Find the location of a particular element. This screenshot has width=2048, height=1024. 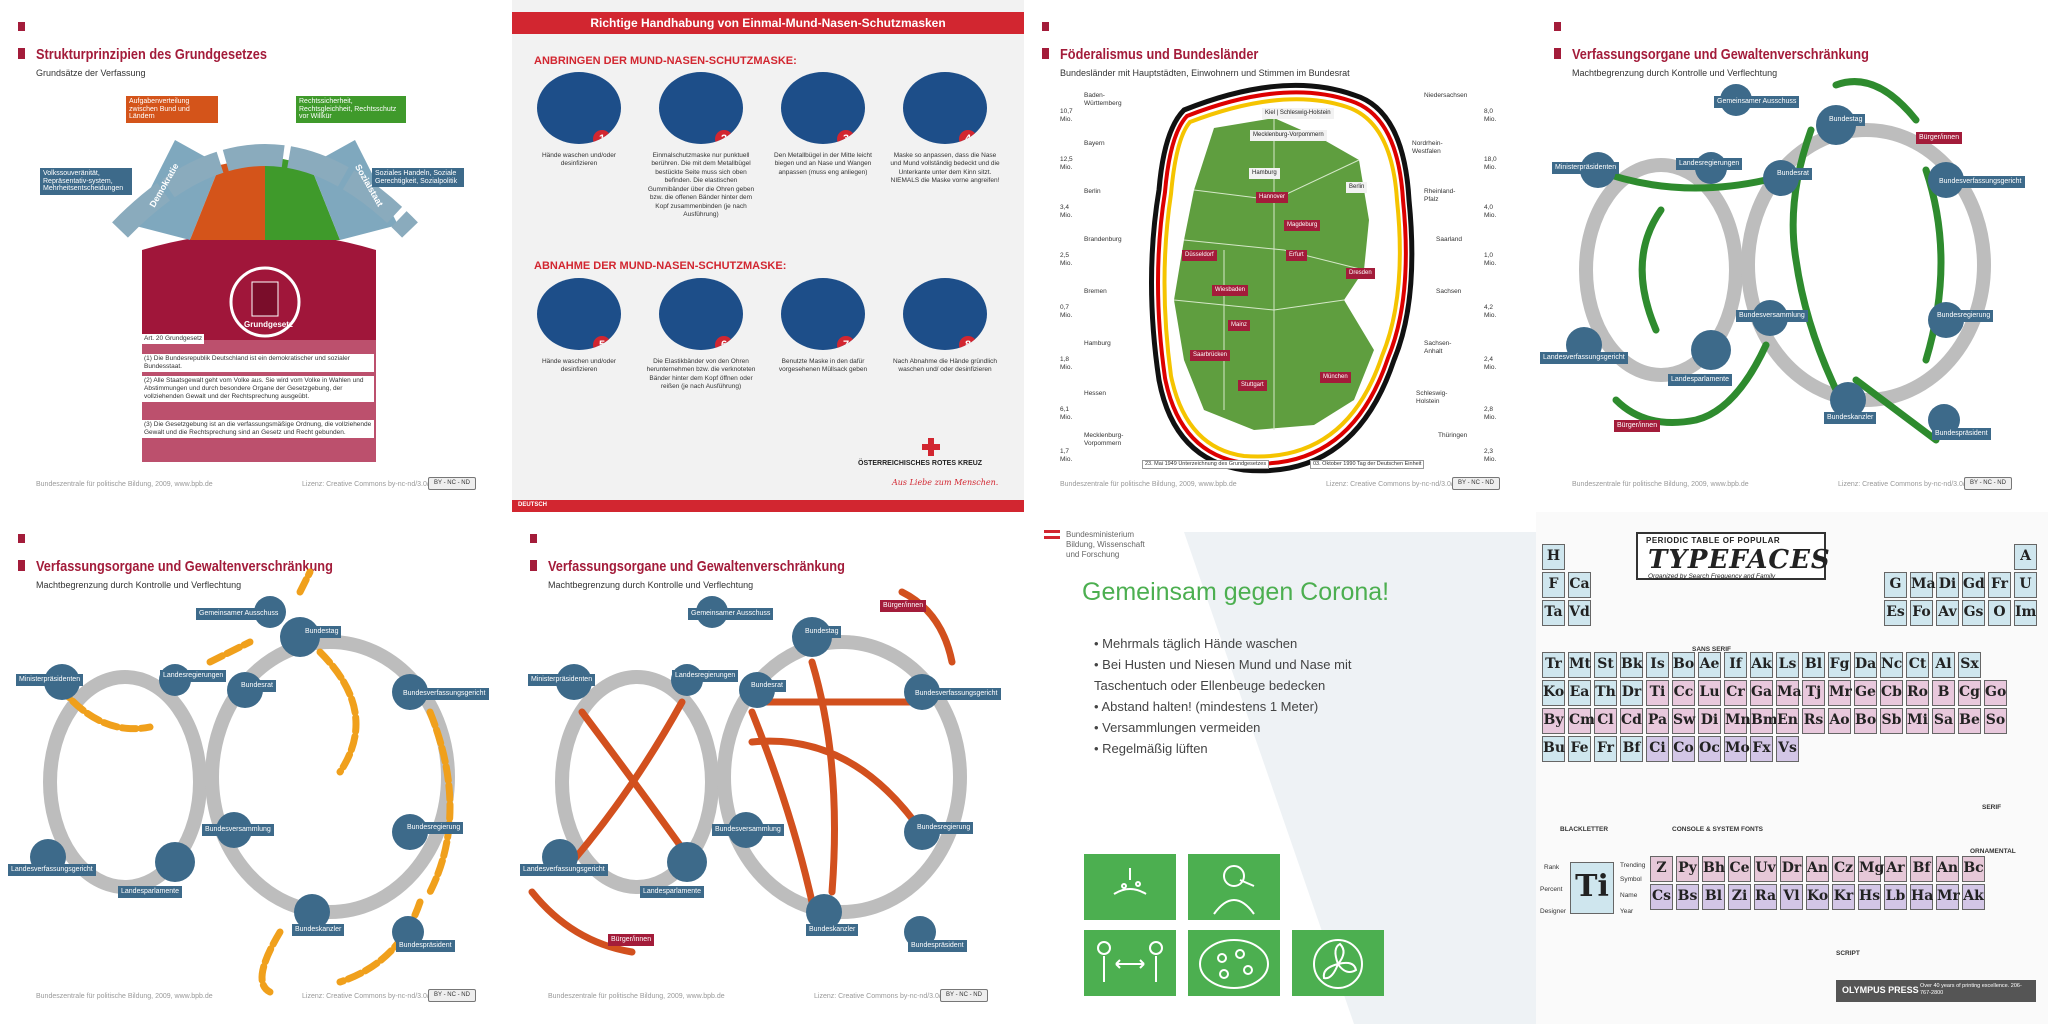

orange-arrows is located at coordinates (255, 782).